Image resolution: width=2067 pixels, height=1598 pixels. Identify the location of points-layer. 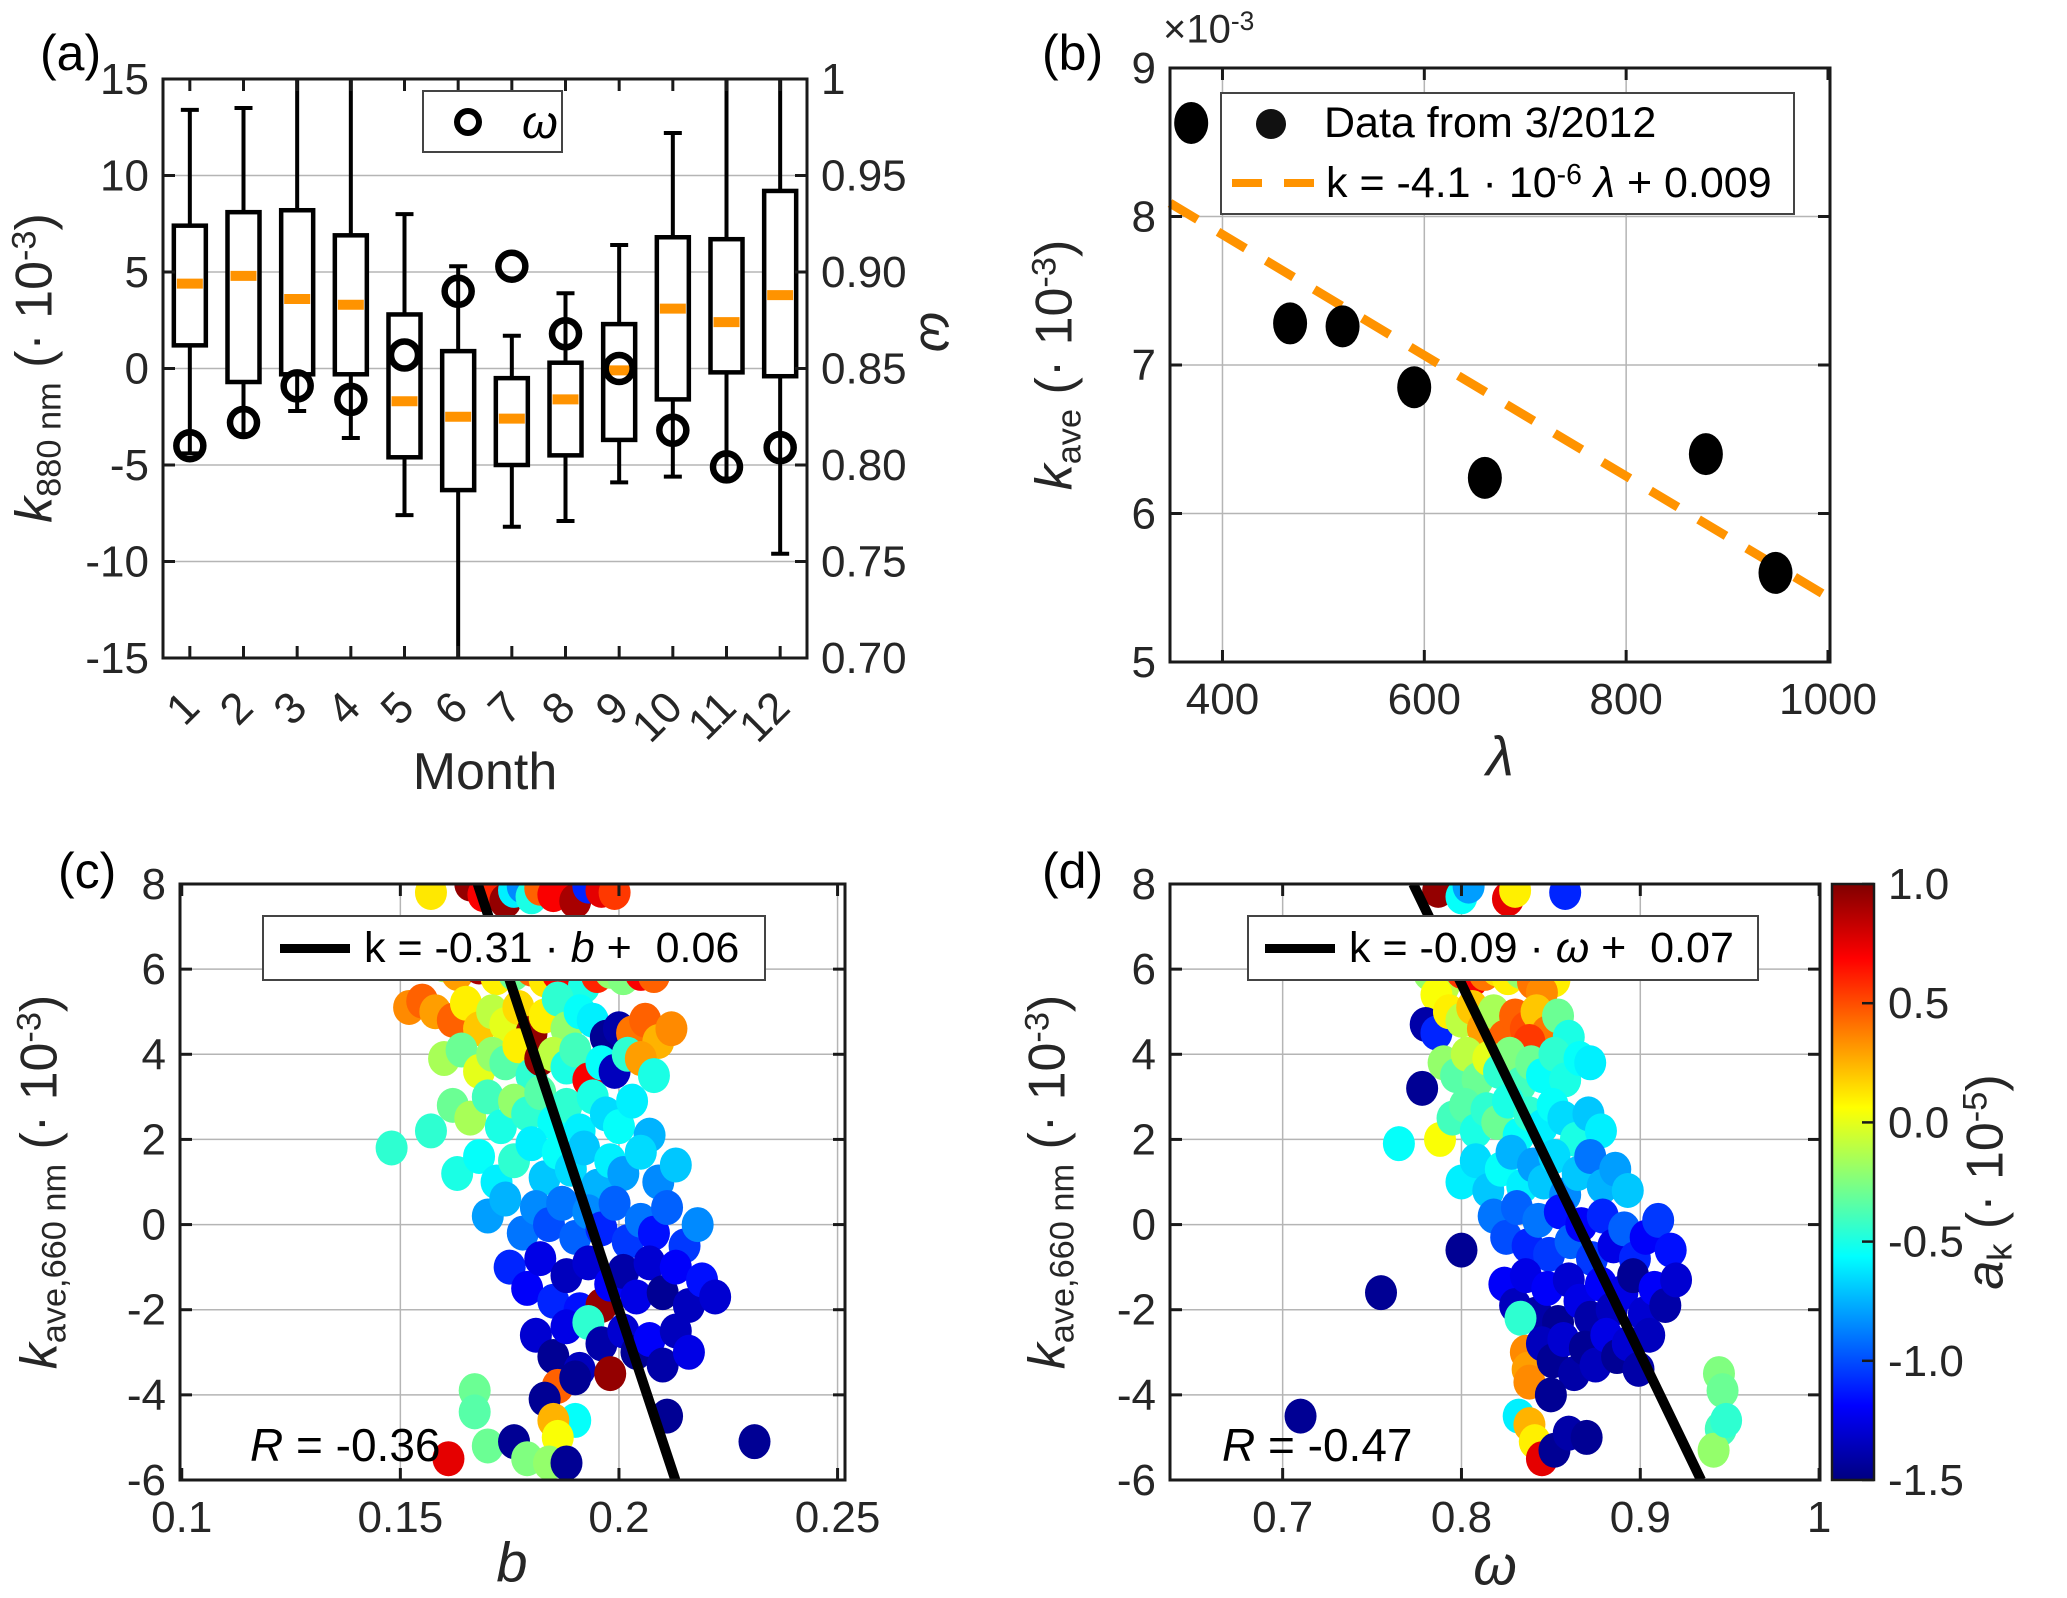
(1513, 1182).